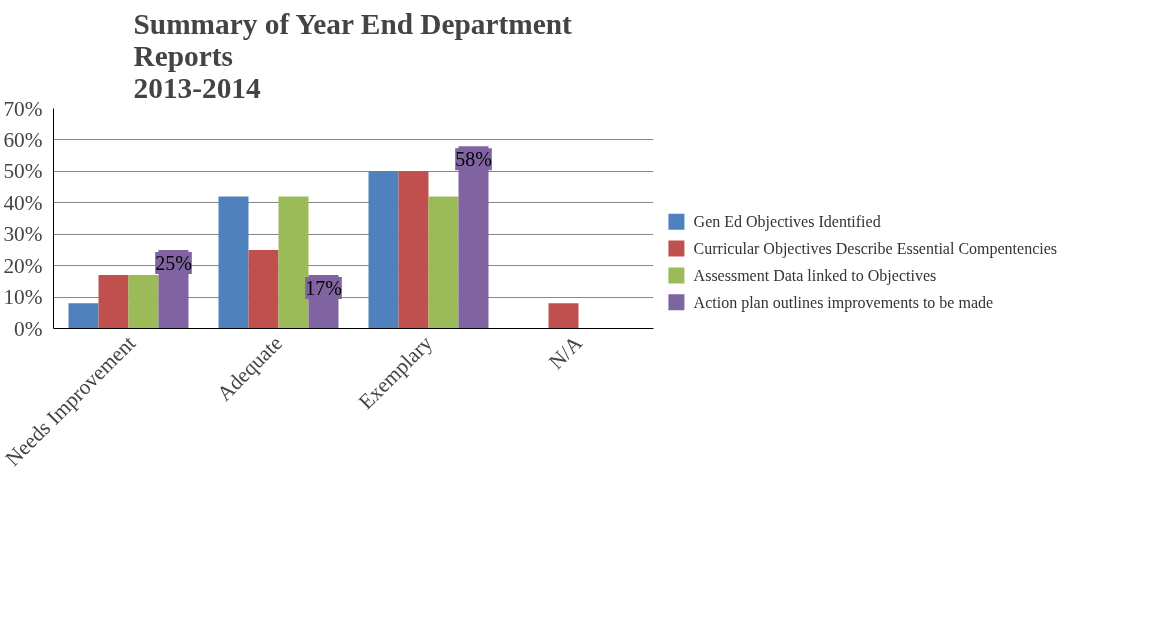 The width and height of the screenshot is (1151, 633). Describe the element at coordinates (843, 302) in the screenshot. I see `legend-label: Action plan outlines improvements to be made` at that location.